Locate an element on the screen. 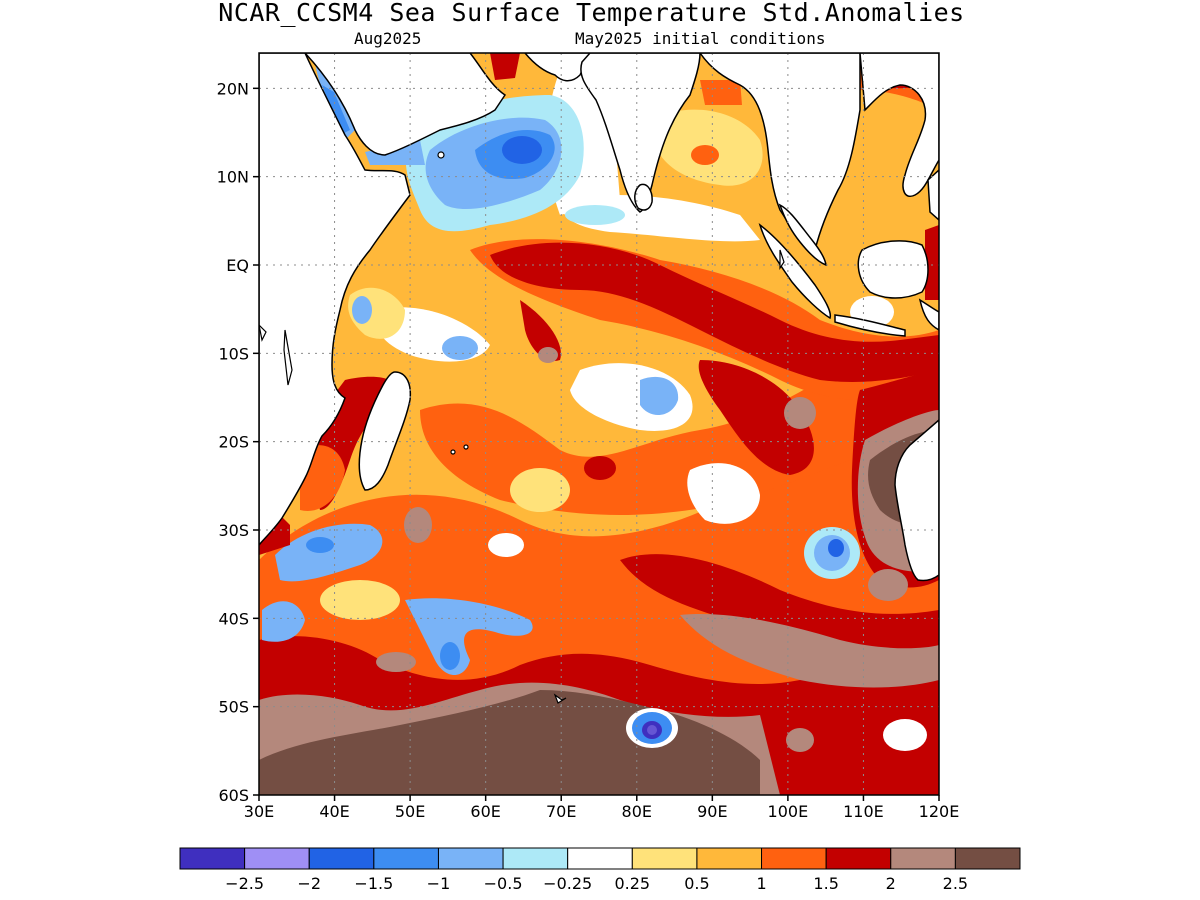  lat-tick-label: 10N is located at coordinates (233, 177).